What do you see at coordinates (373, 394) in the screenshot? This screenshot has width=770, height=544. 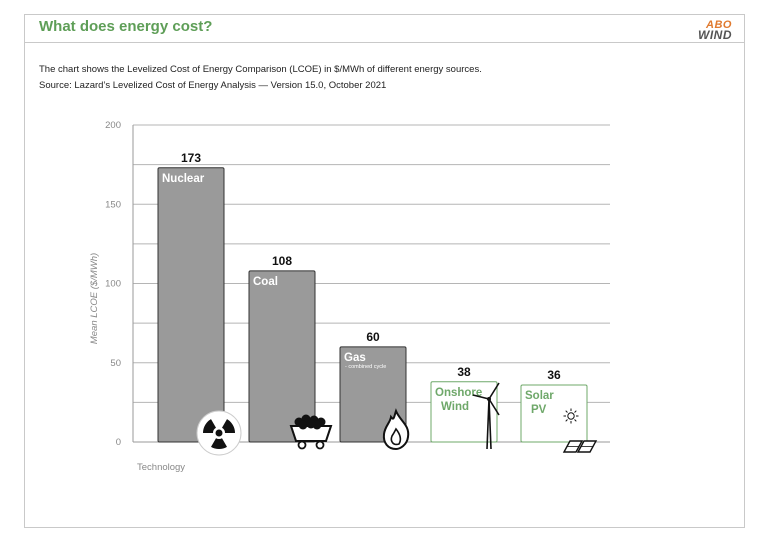 I see `bar-gas` at bounding box center [373, 394].